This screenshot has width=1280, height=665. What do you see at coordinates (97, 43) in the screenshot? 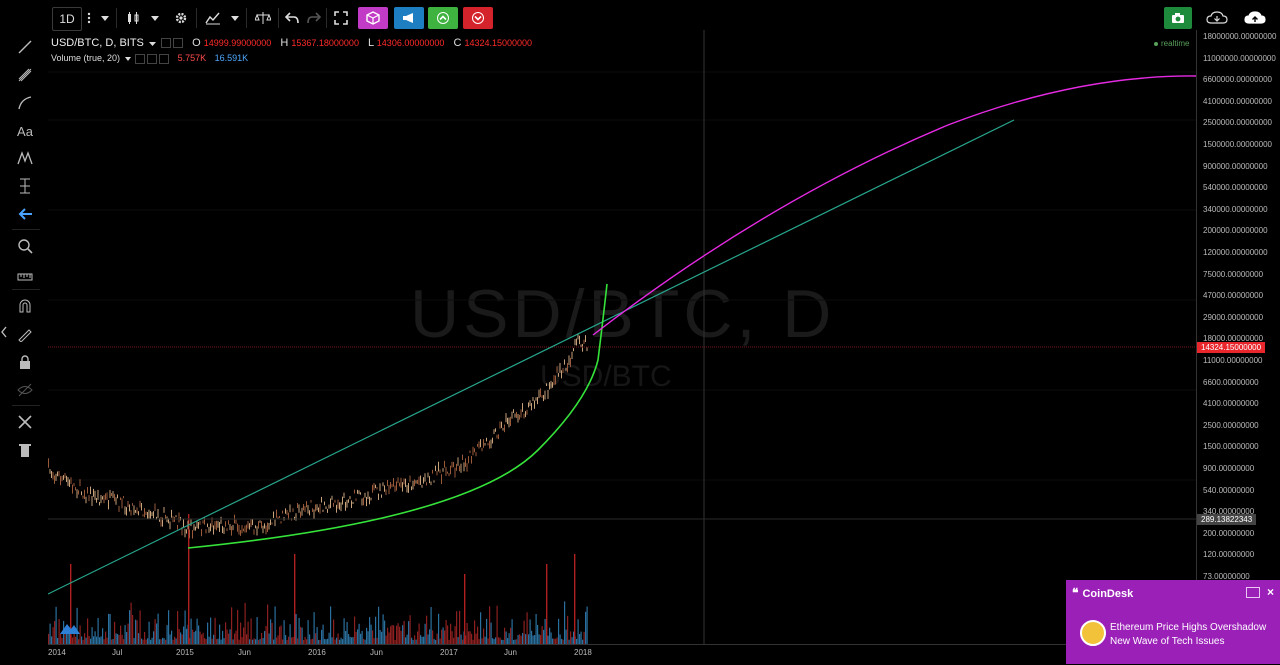
I see `symbol-title: USD/BTC, D, BITS` at bounding box center [97, 43].